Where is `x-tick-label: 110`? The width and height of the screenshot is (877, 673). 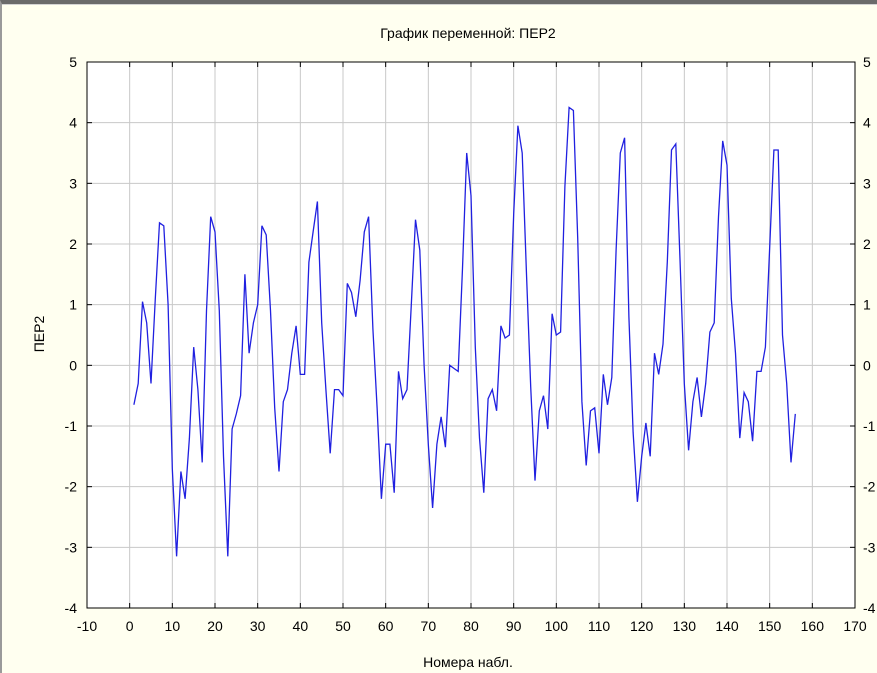 x-tick-label: 110 is located at coordinates (599, 626).